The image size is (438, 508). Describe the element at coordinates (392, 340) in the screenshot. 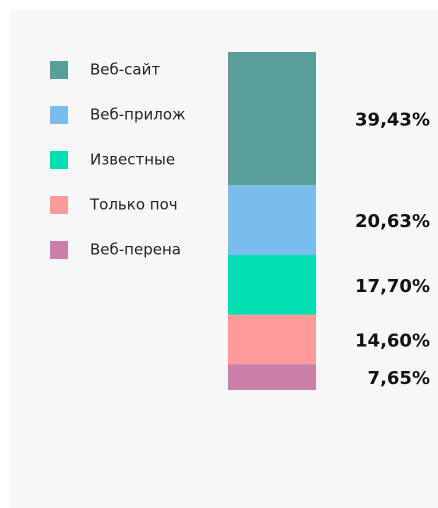

I see `value-label: 14,60%` at that location.